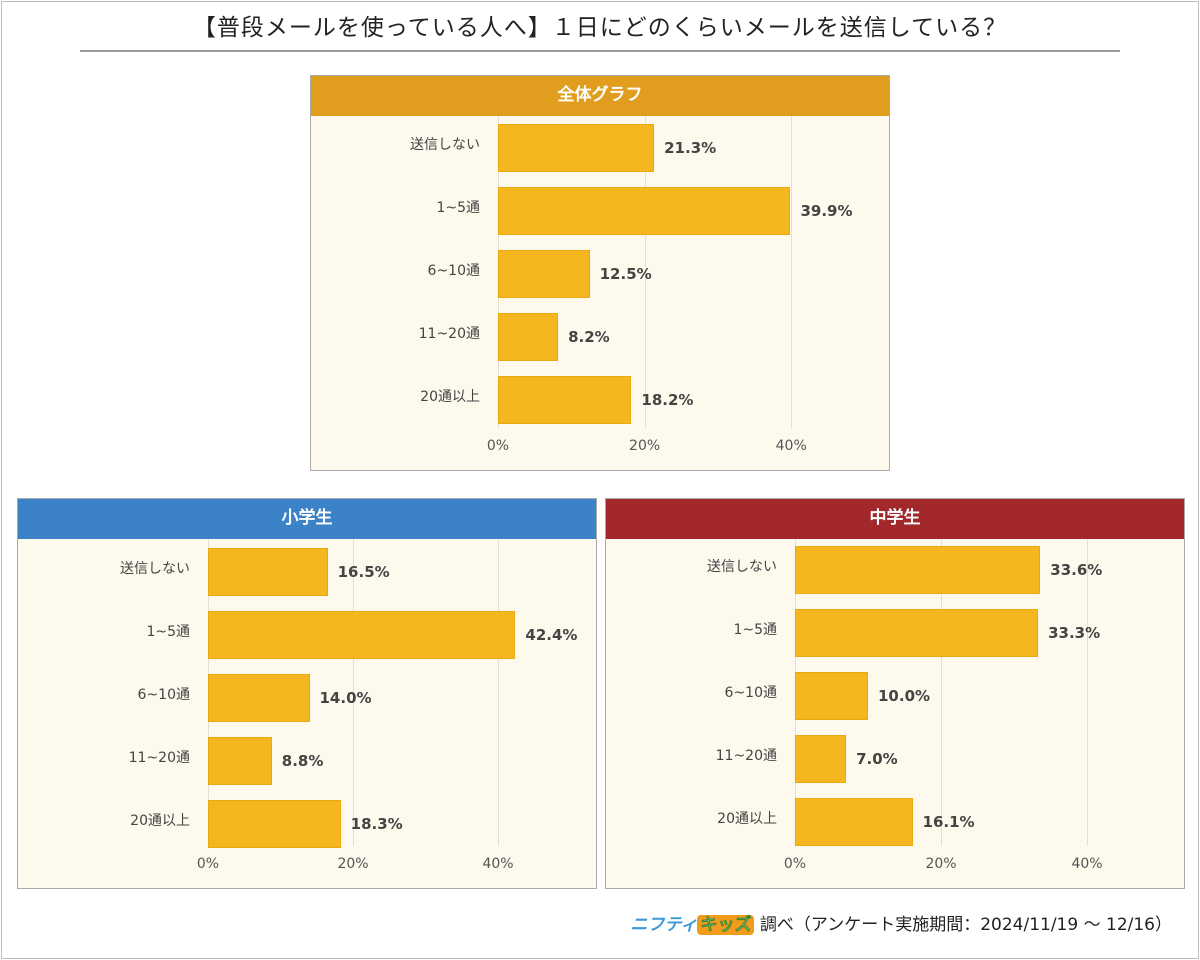  What do you see at coordinates (904, 696) in the screenshot?
I see `data-label: 10.0%` at bounding box center [904, 696].